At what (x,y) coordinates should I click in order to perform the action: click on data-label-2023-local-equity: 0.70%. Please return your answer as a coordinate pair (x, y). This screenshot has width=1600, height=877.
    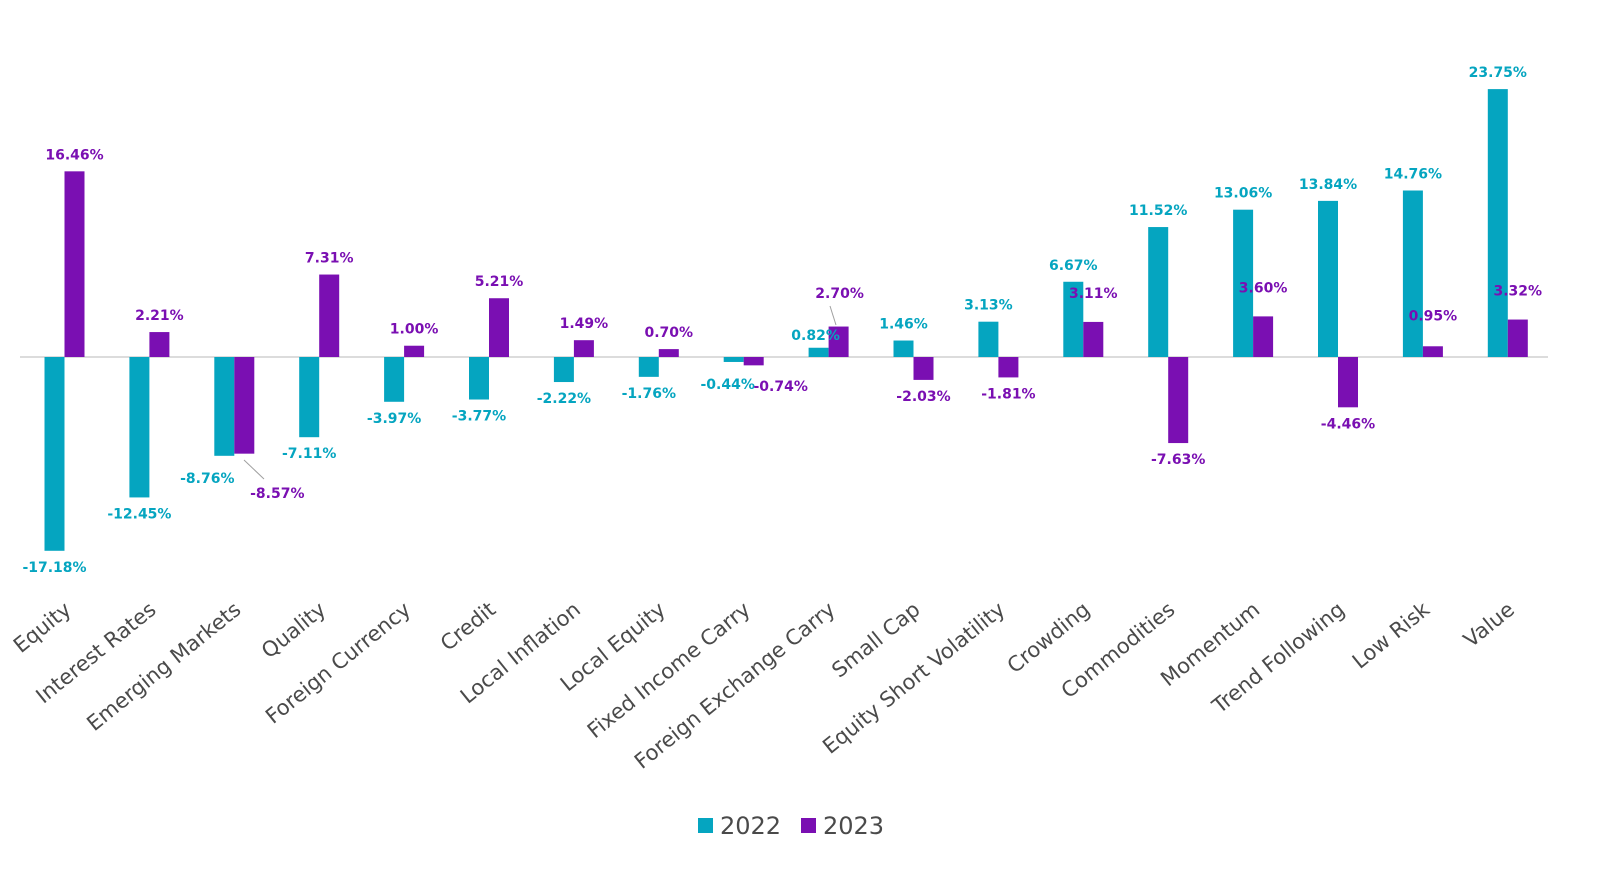
    Looking at the image, I should click on (669, 333).